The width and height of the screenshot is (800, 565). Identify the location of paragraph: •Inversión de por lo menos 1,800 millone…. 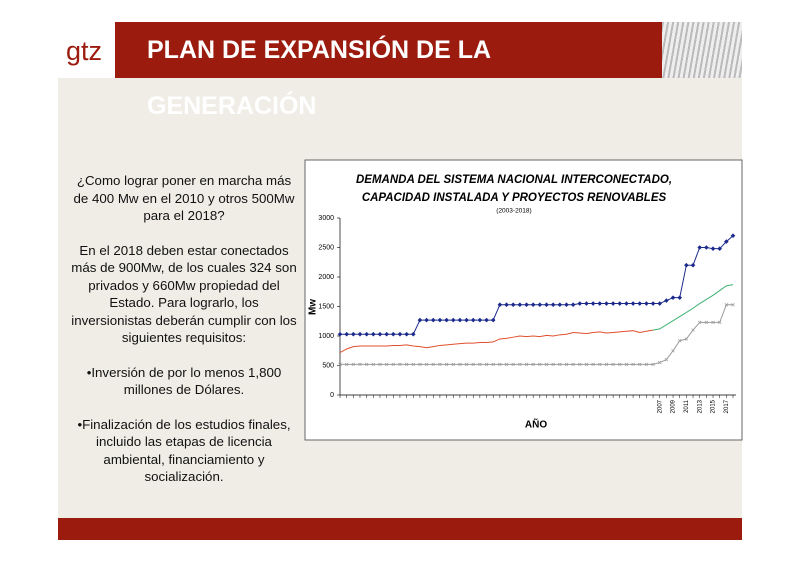
(184, 381).